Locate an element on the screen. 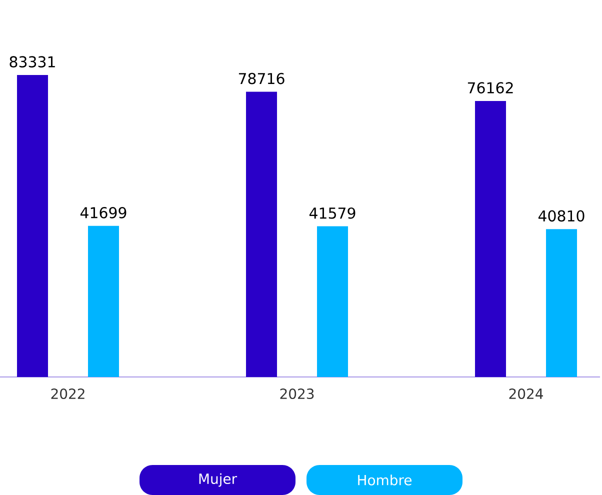  data-label: 76162 is located at coordinates (490, 88).